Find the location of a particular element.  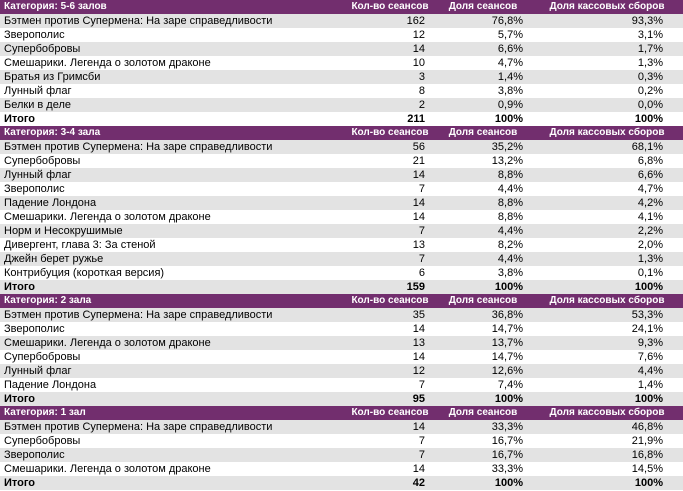

movie-row: Контрибуция (короткая версия) 6 3,8% 0,1% is located at coordinates (341, 273).